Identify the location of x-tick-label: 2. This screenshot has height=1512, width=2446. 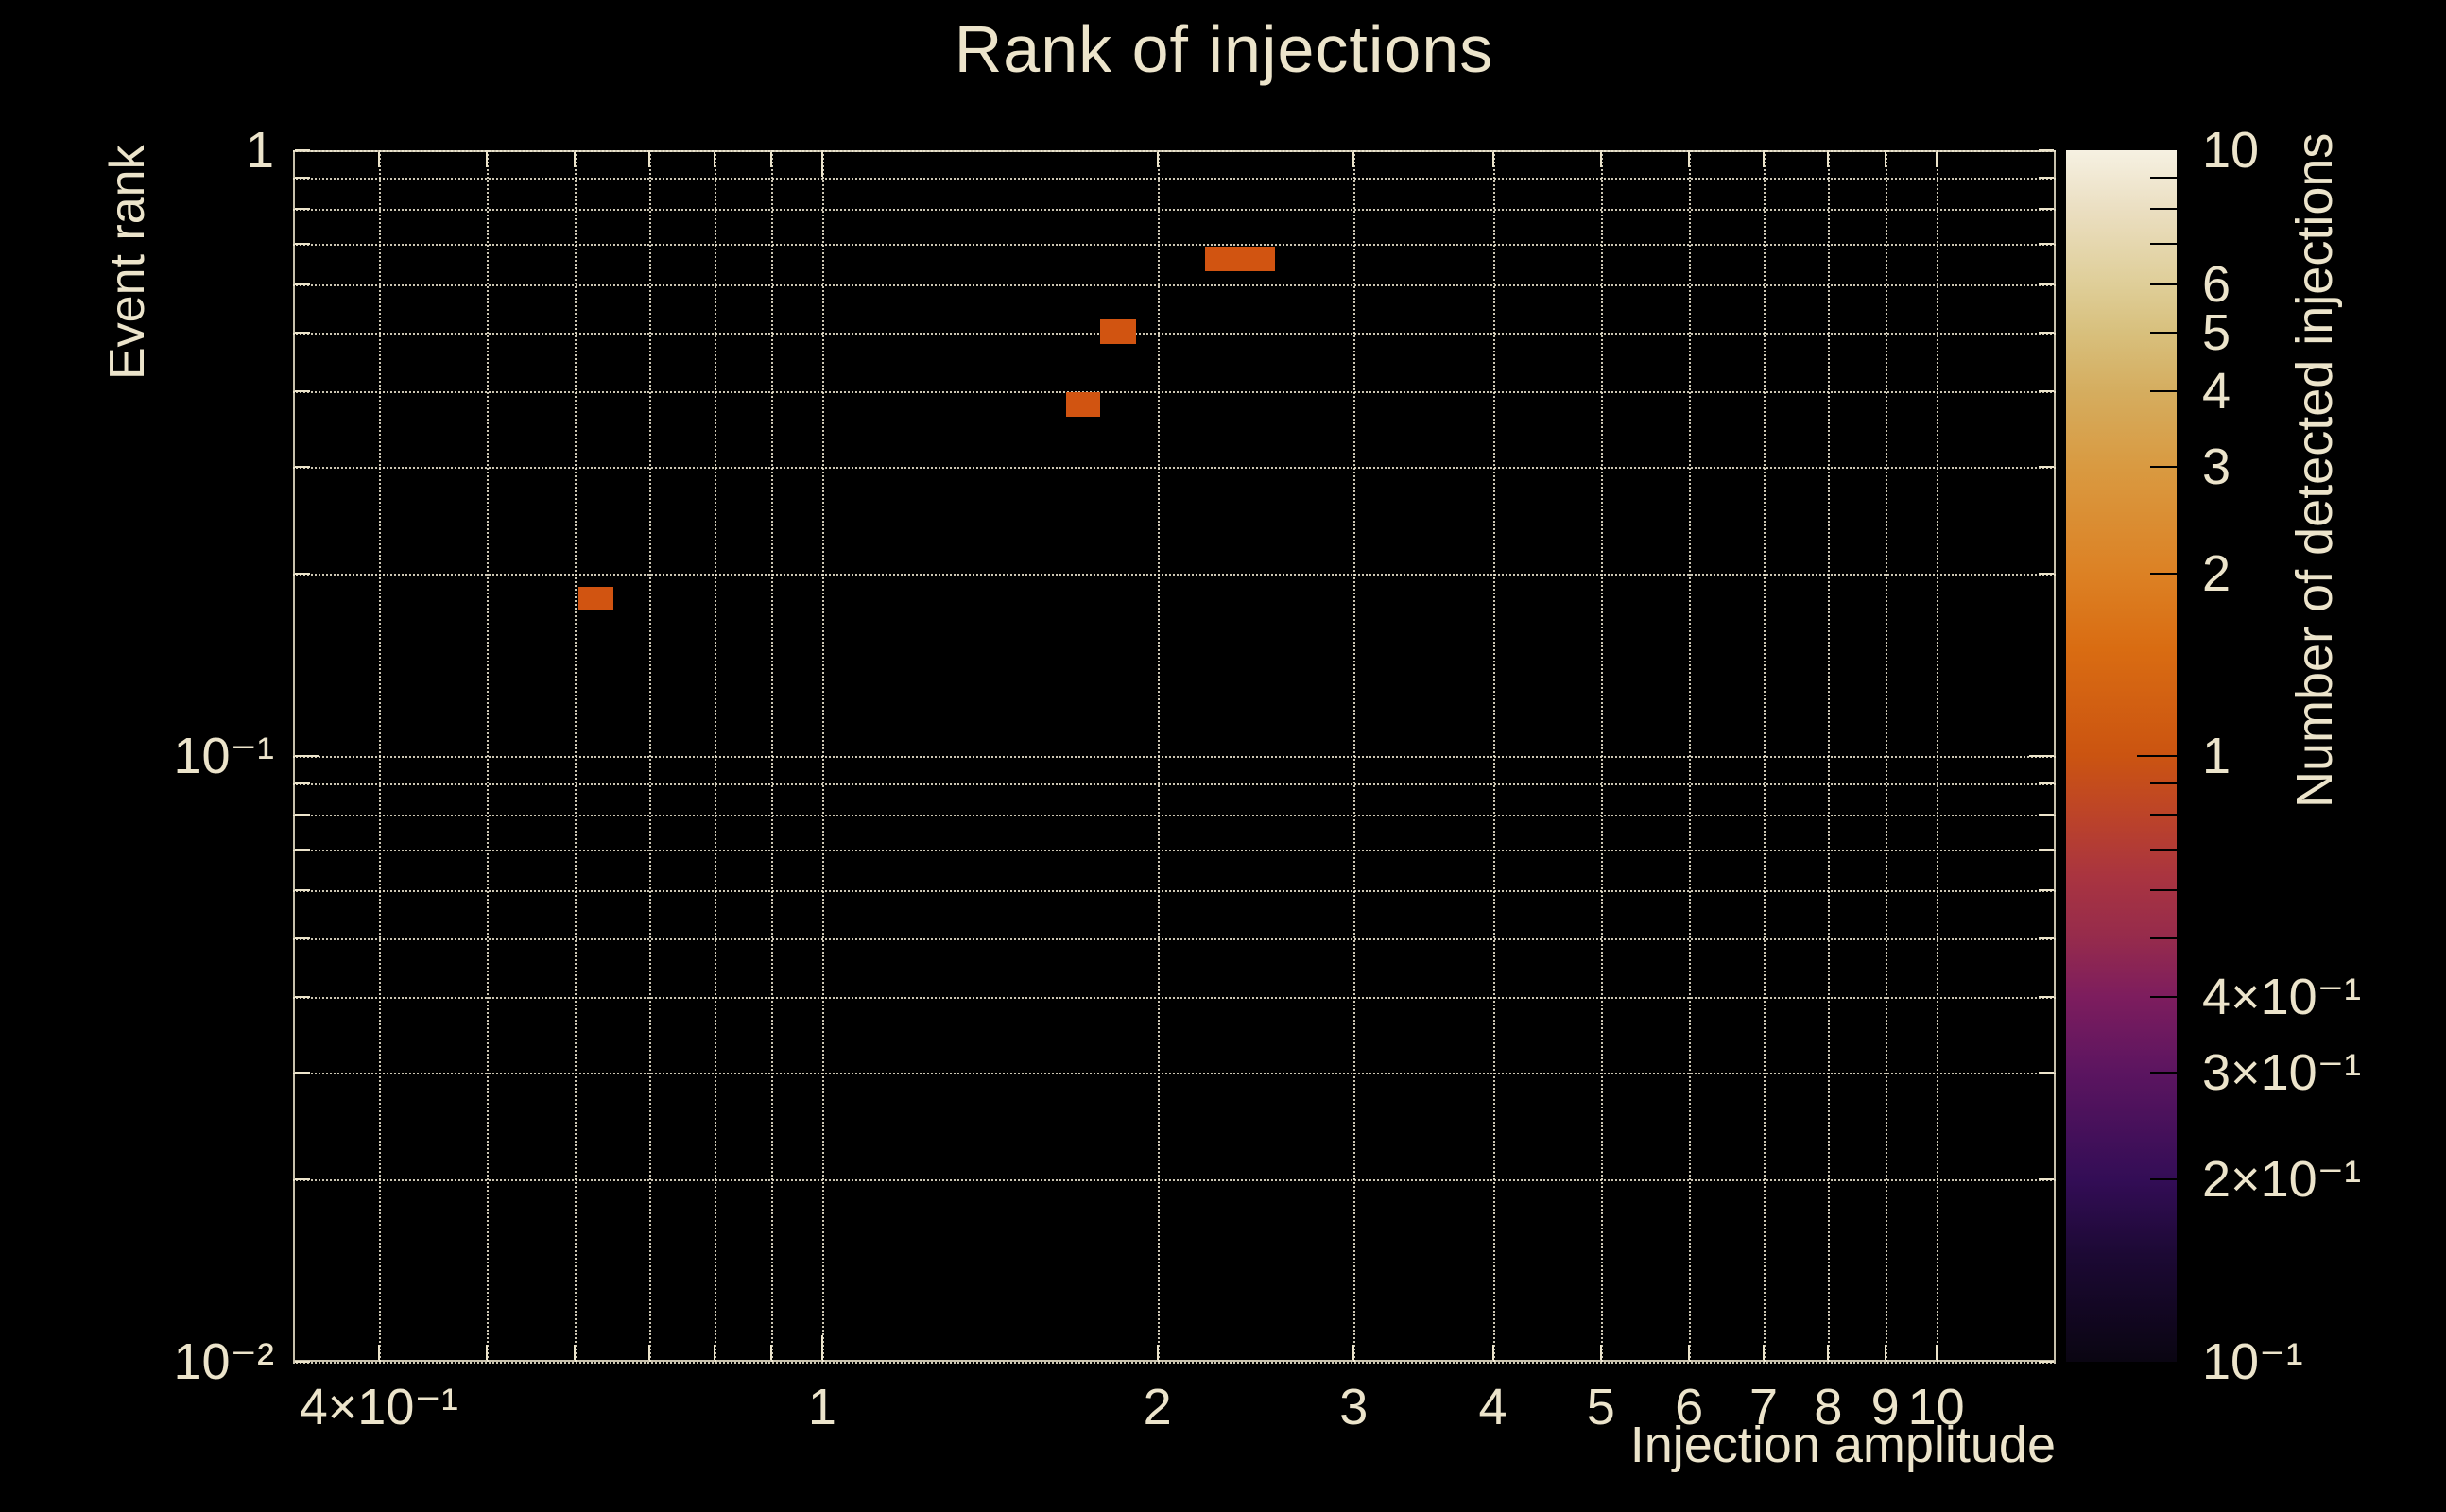
(1157, 1407).